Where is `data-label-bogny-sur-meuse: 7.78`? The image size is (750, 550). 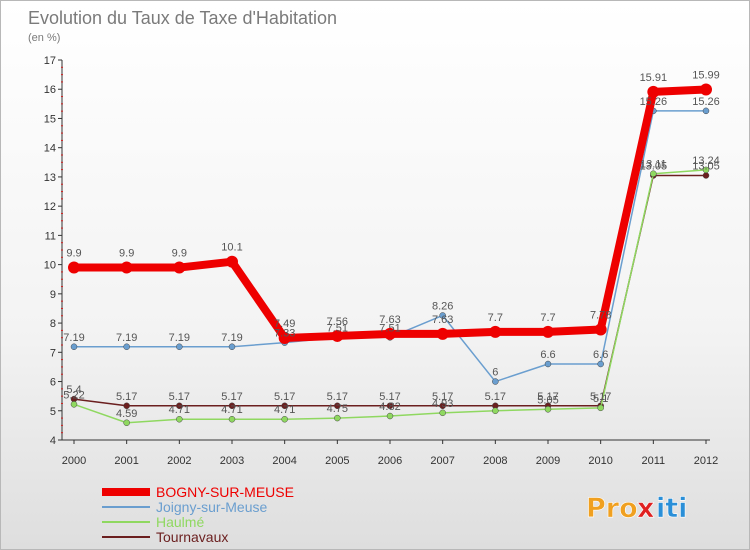 data-label-bogny-sur-meuse: 7.78 is located at coordinates (600, 316).